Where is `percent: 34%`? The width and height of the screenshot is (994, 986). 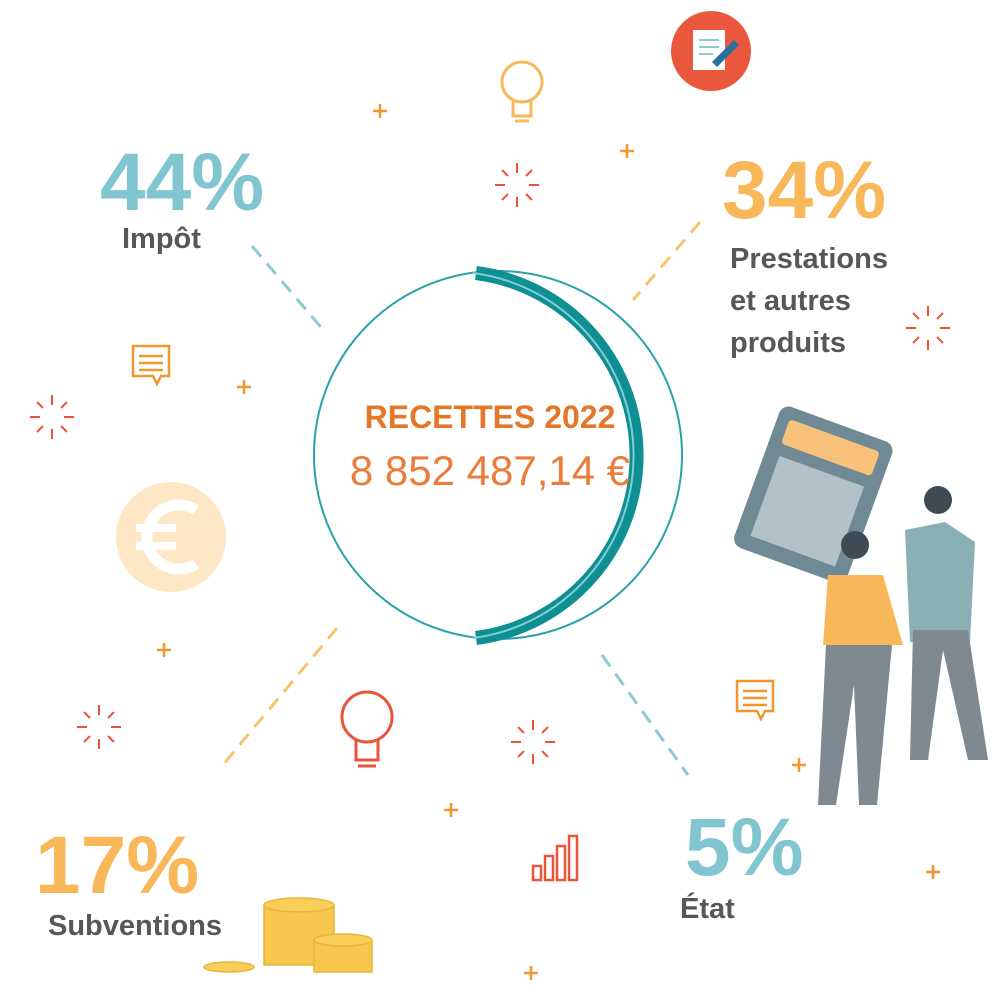
percent: 34% is located at coordinates (804, 190).